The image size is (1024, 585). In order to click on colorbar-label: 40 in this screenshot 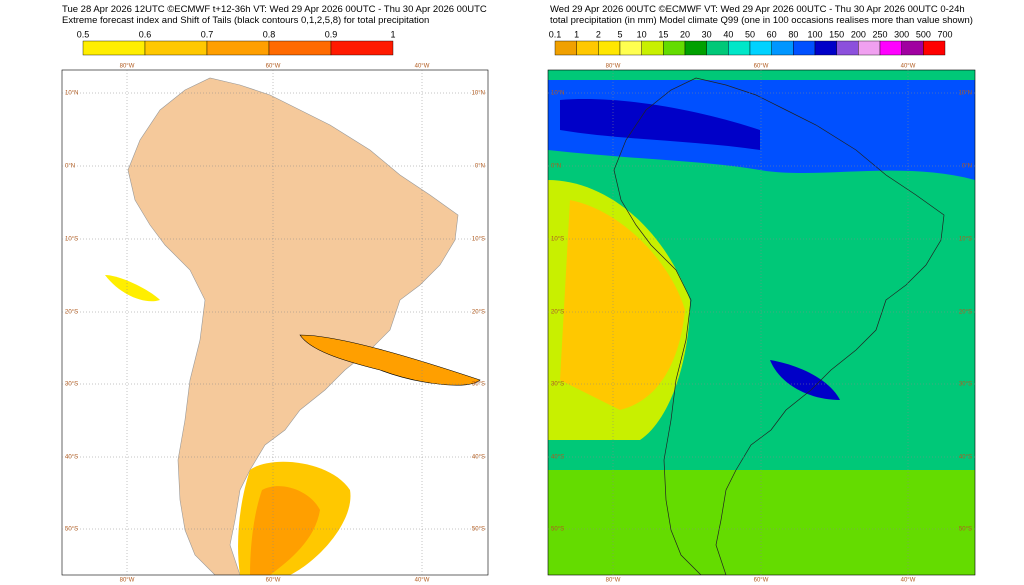, I will do `click(728, 34)`.